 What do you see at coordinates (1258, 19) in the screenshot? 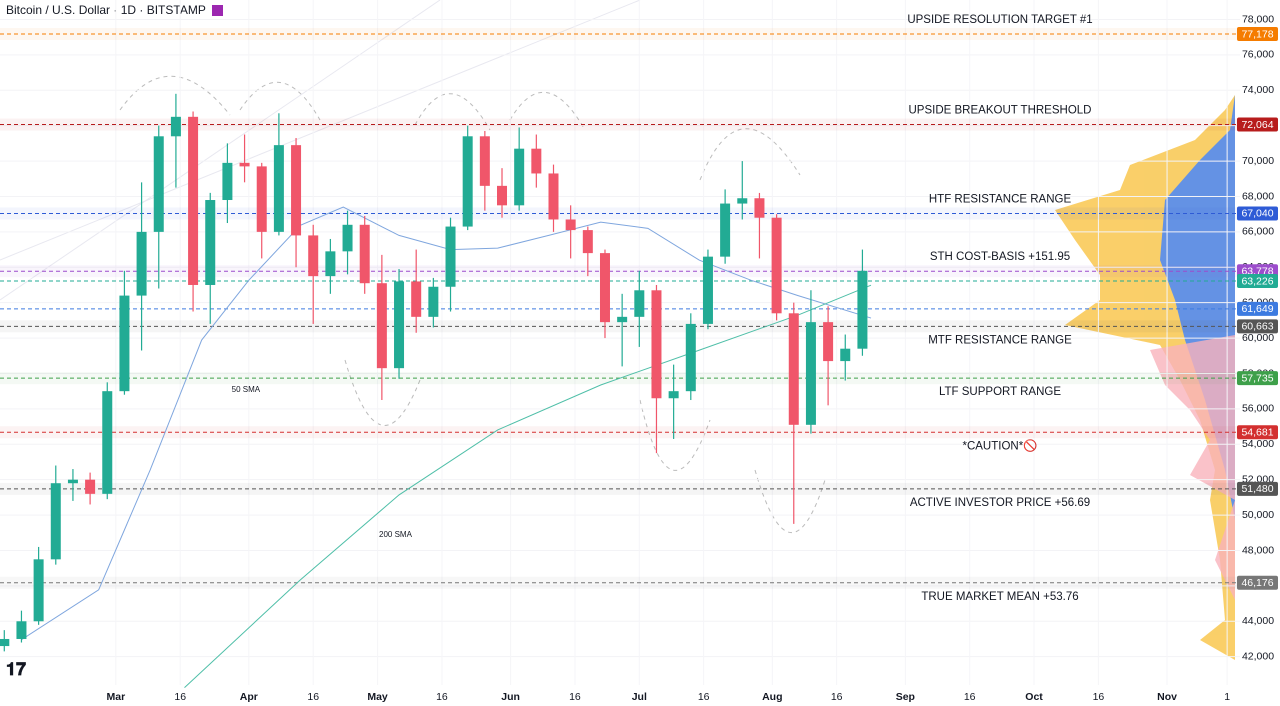
I see `y-tick-label: 78,000` at bounding box center [1258, 19].